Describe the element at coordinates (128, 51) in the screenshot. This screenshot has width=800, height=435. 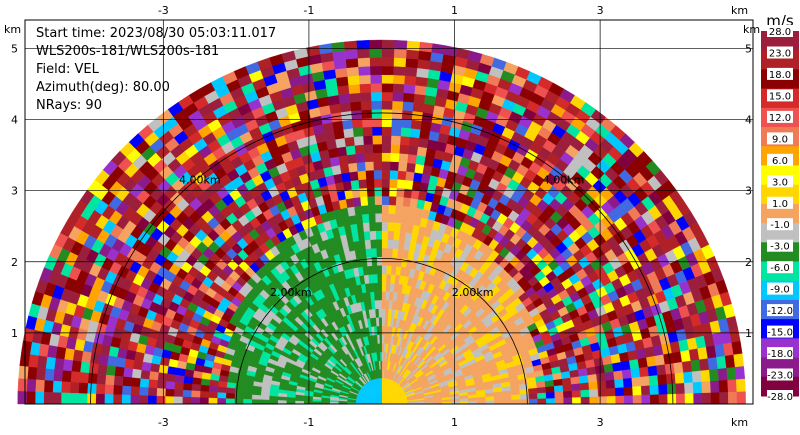
I see `instrument-label: WLS200s-181/WLS200s-181` at that location.